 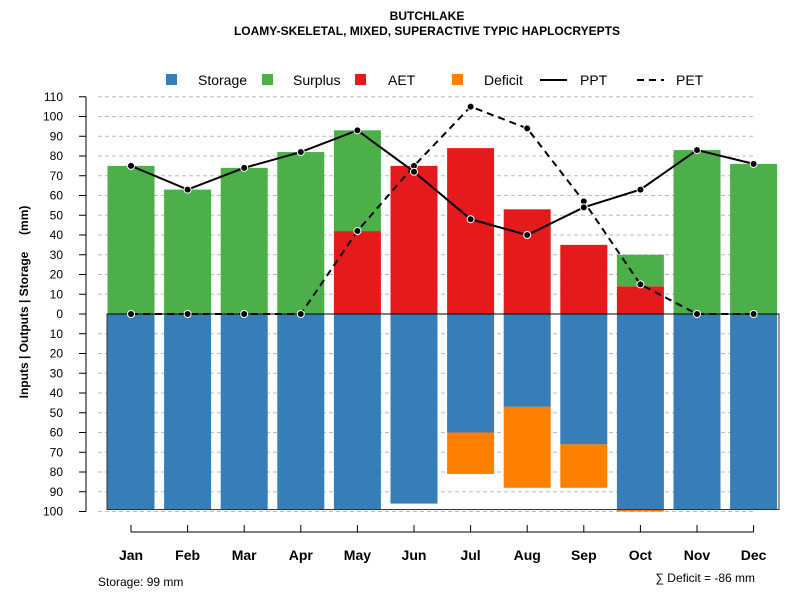 What do you see at coordinates (357, 231) in the screenshot?
I see `pet-point-may` at bounding box center [357, 231].